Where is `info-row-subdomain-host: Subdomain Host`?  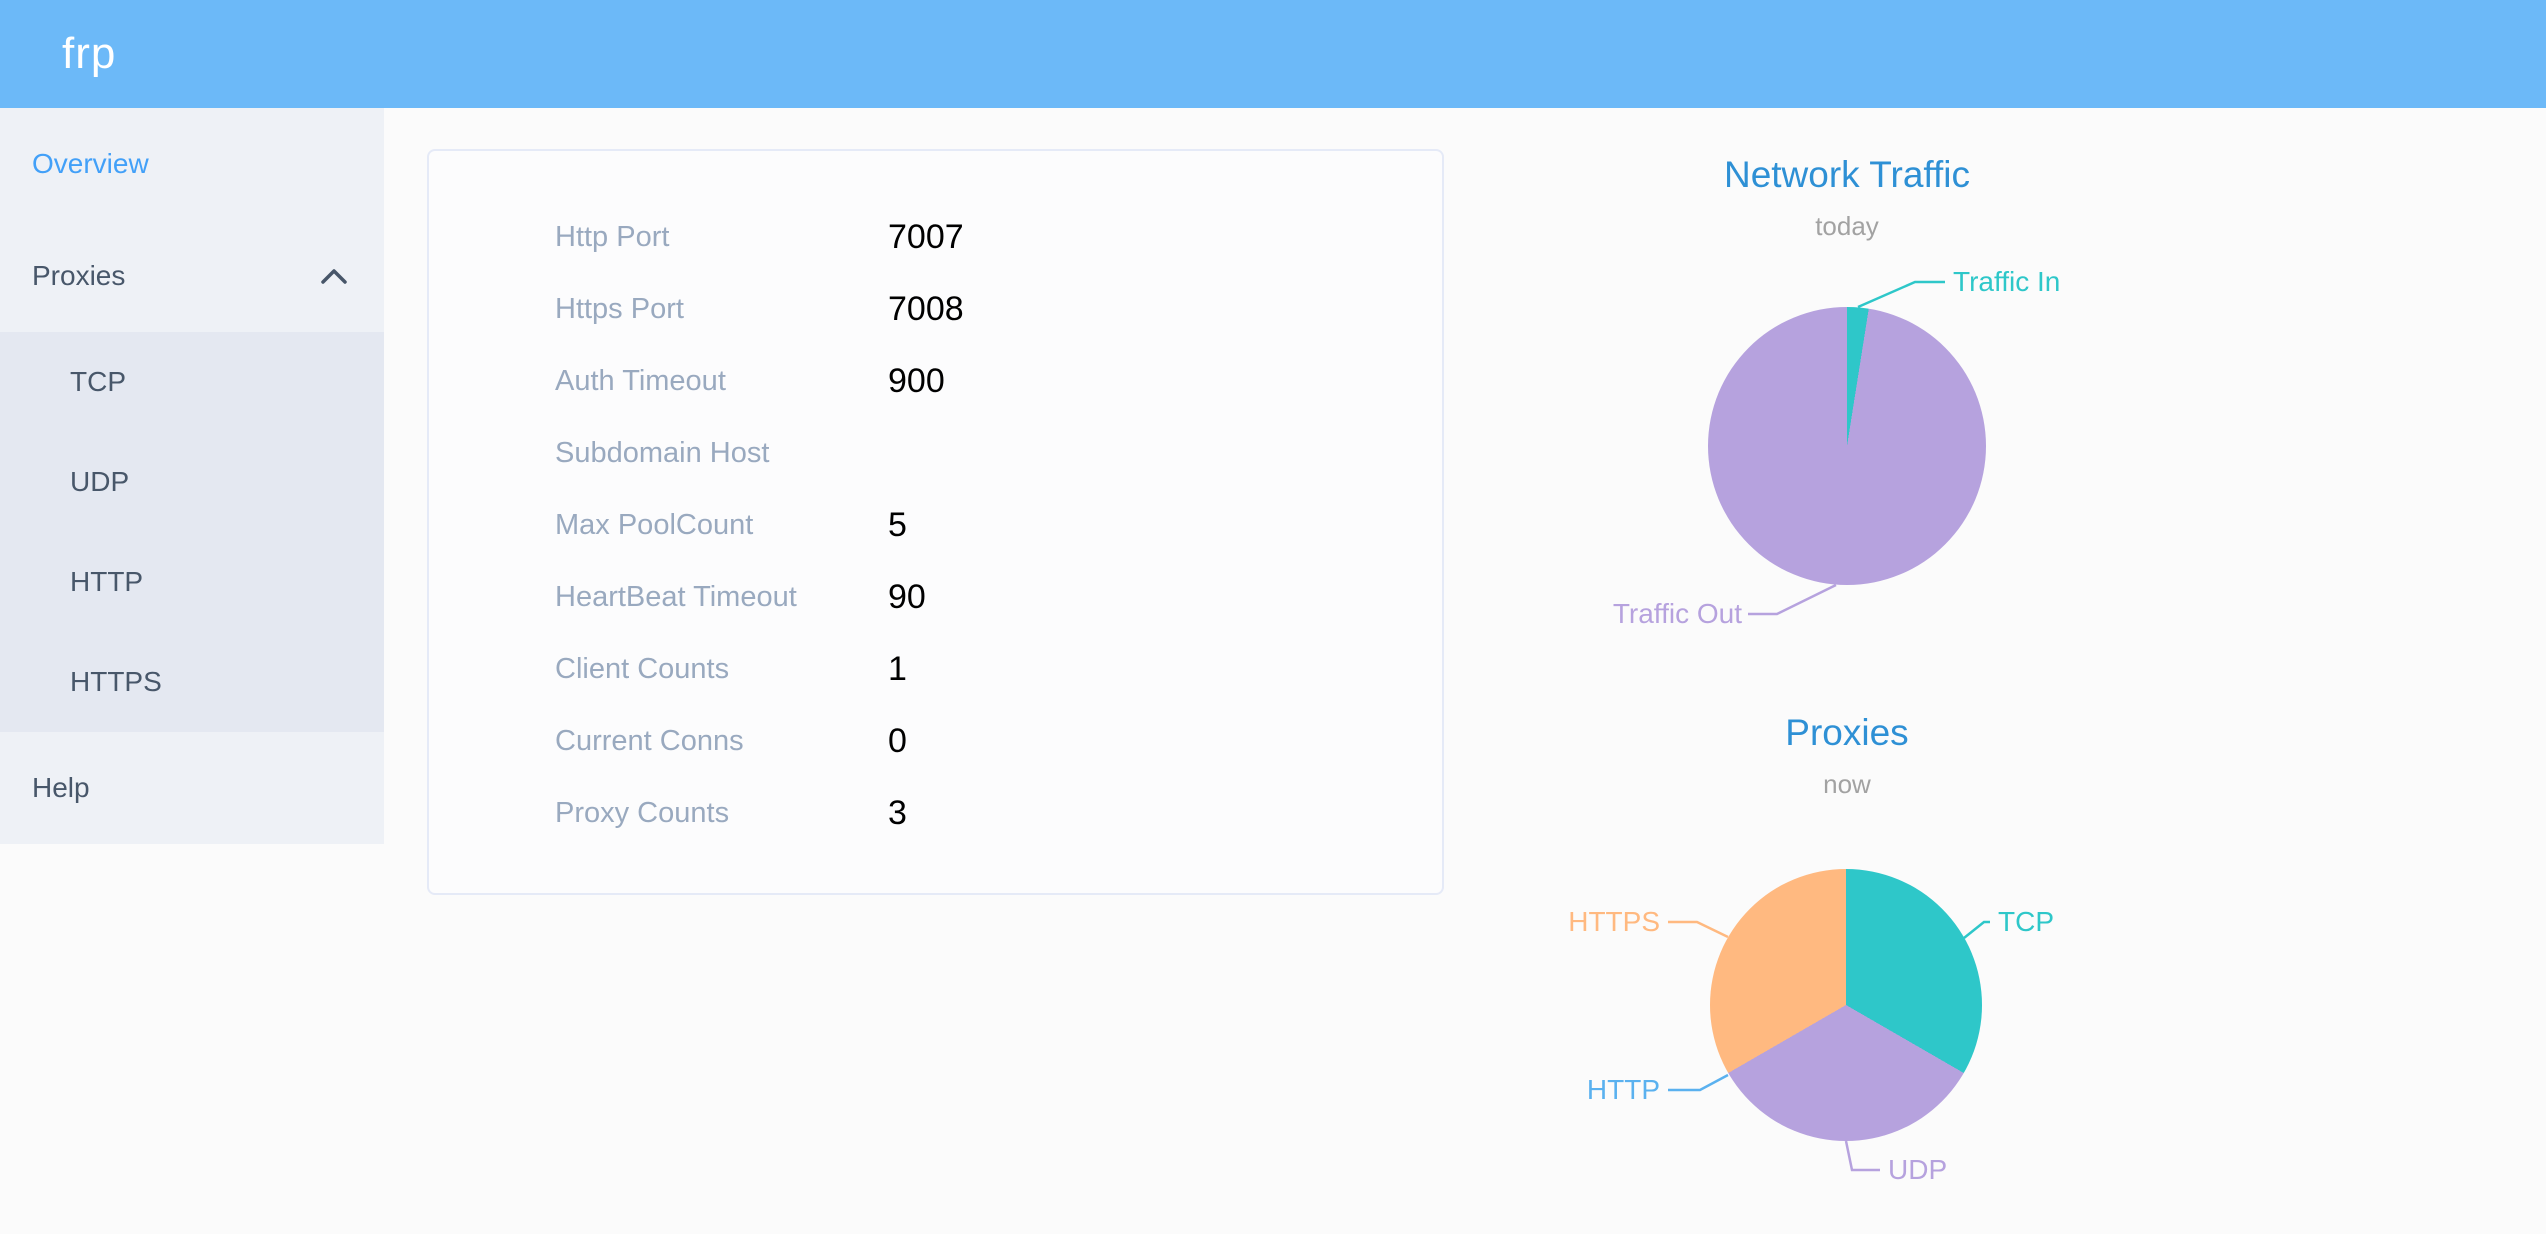 info-row-subdomain-host: Subdomain Host is located at coordinates (935, 453).